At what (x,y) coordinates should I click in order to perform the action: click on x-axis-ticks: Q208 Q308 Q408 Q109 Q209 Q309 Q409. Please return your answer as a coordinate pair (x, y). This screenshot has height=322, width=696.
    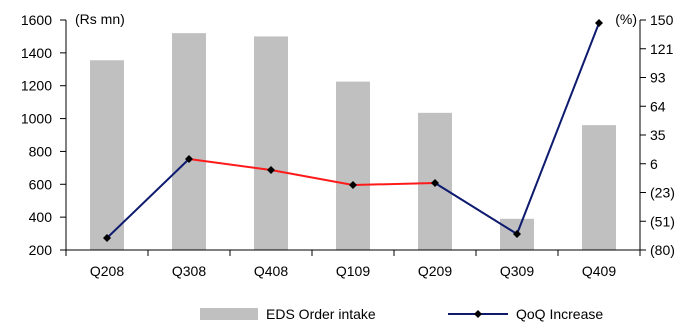
    Looking at the image, I should click on (353, 264).